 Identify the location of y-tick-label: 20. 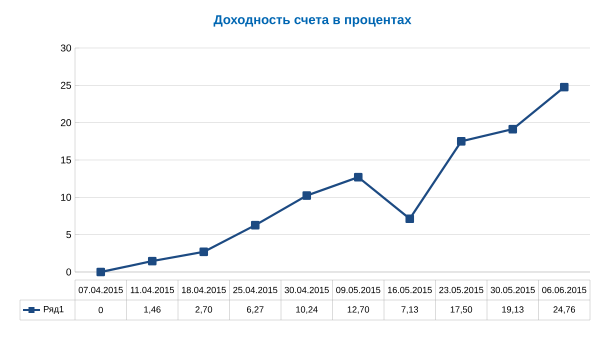
(66, 122).